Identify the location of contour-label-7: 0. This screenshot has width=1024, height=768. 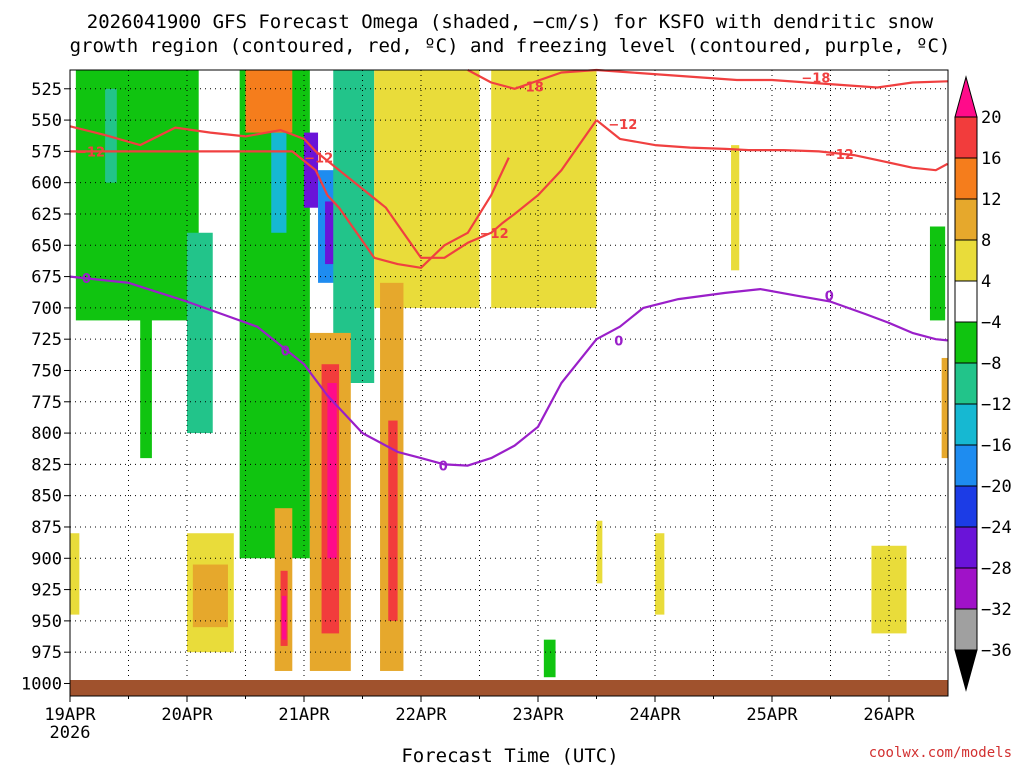
(86, 279).